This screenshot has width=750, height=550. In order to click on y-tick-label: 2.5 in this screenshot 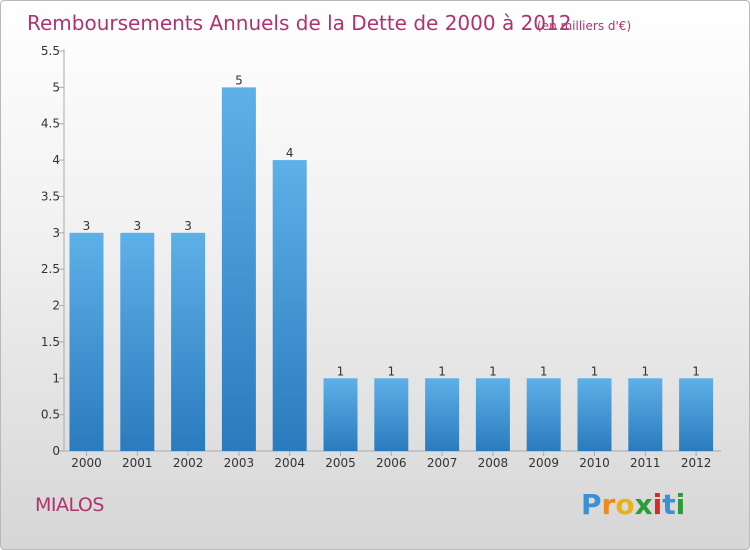, I will do `click(50, 269)`.